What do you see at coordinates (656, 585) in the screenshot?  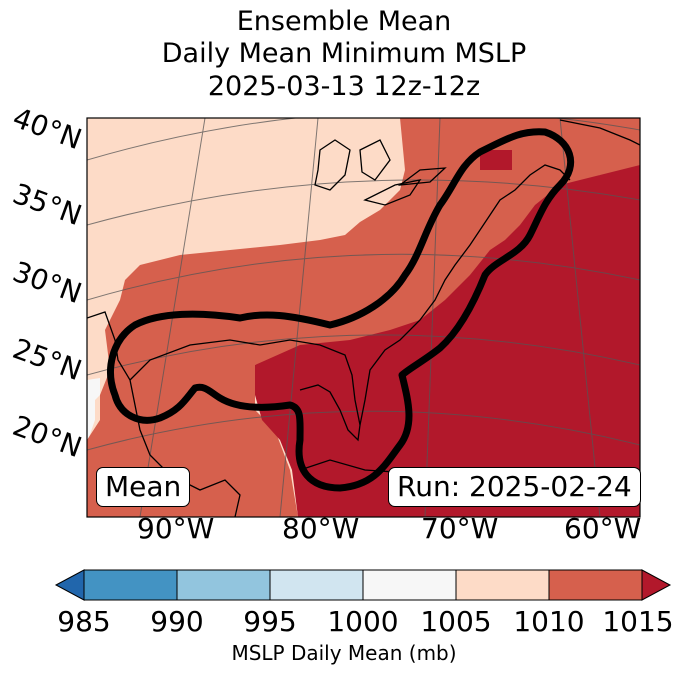 I see `colorbar-over` at bounding box center [656, 585].